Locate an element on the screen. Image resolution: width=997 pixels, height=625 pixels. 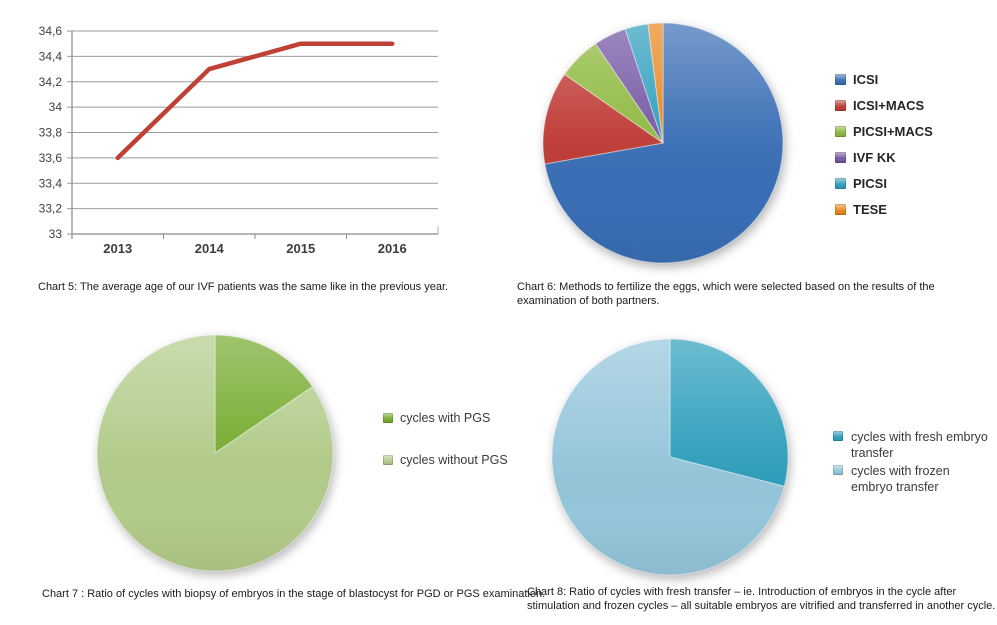
legend-label: TESE is located at coordinates (870, 209).